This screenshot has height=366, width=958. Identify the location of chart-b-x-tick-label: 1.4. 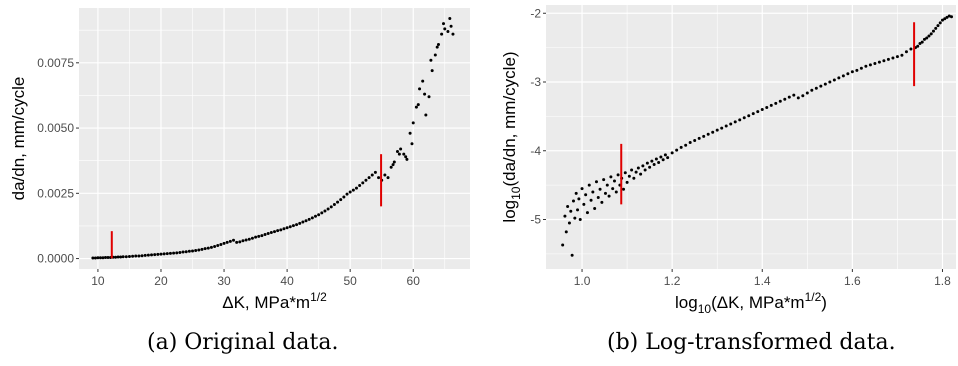
(762, 281).